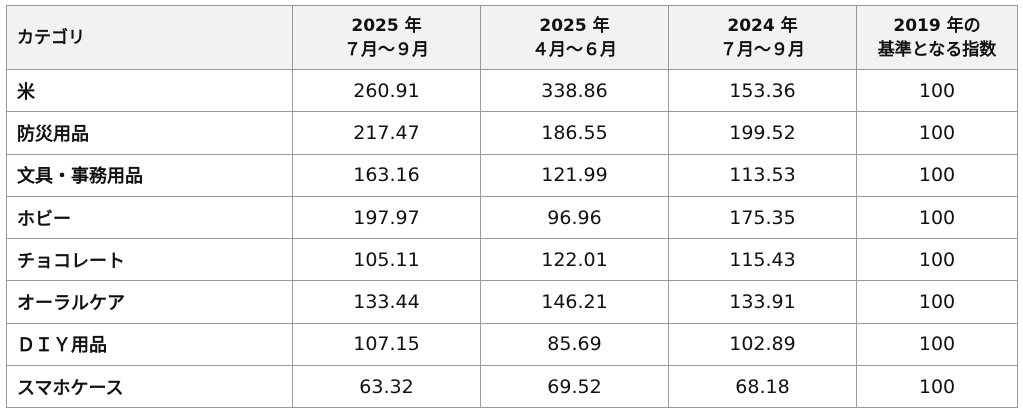 The height and width of the screenshot is (412, 1023). Describe the element at coordinates (937, 49) in the screenshot. I see `header-text: 基準となる指数` at that location.